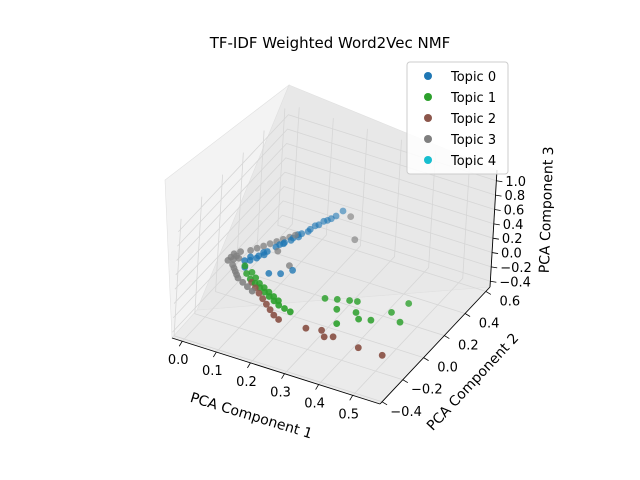  What do you see at coordinates (246, 382) in the screenshot?
I see `x-tick-label: 0.2` at bounding box center [246, 382].